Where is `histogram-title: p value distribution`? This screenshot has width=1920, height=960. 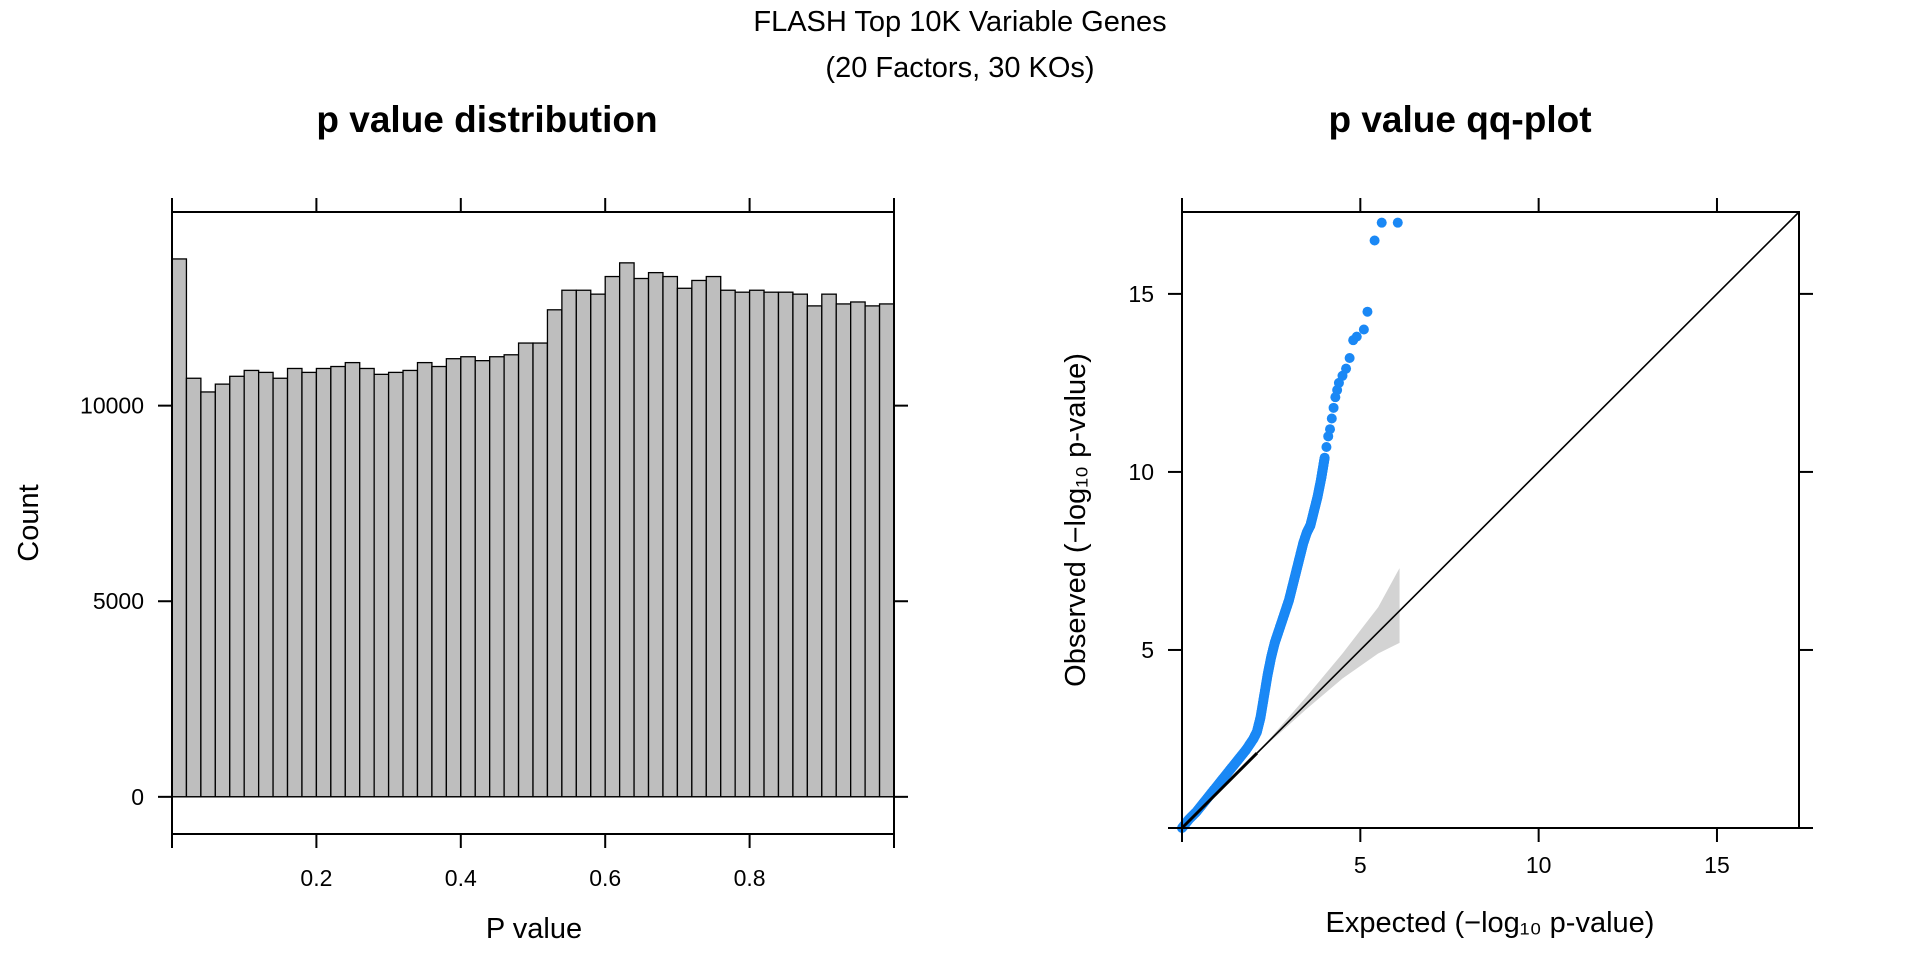
histogram-title: p value distribution is located at coordinates (486, 119).